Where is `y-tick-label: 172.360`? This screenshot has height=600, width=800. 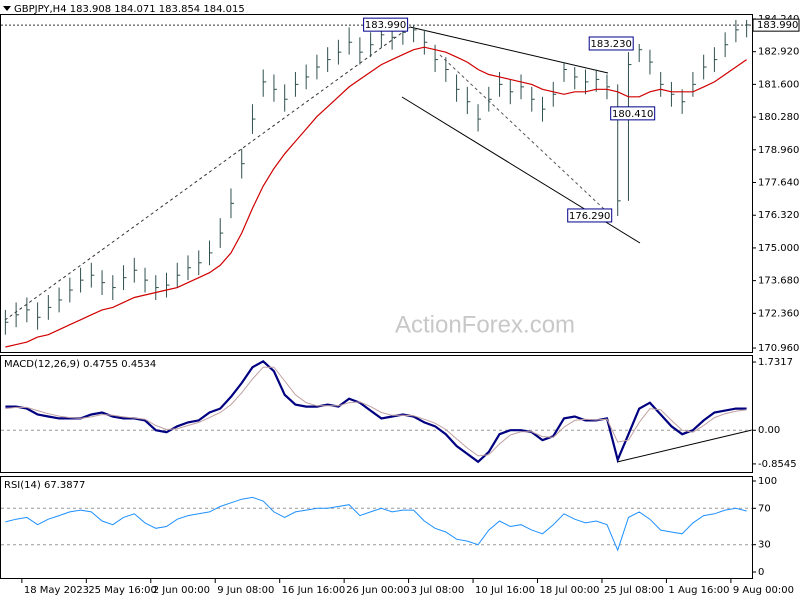
y-tick-label: 172.360 is located at coordinates (778, 313).